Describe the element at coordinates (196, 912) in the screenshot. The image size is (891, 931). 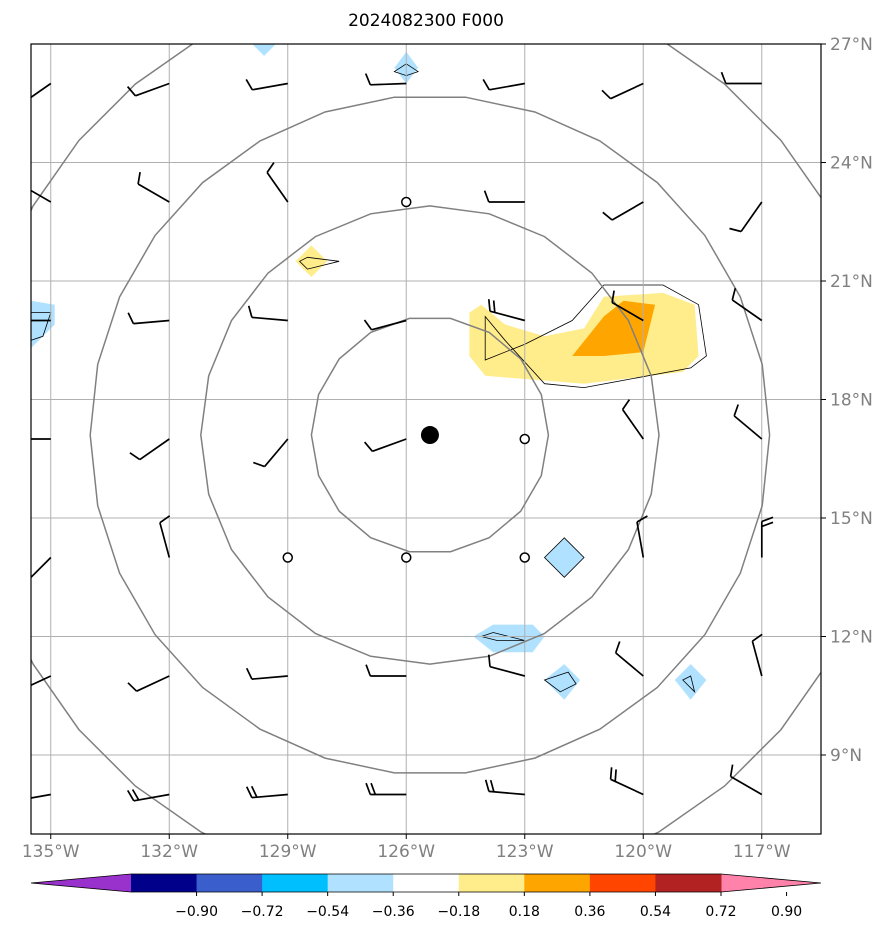
I see `colorbar-tick-label: −0.90` at that location.